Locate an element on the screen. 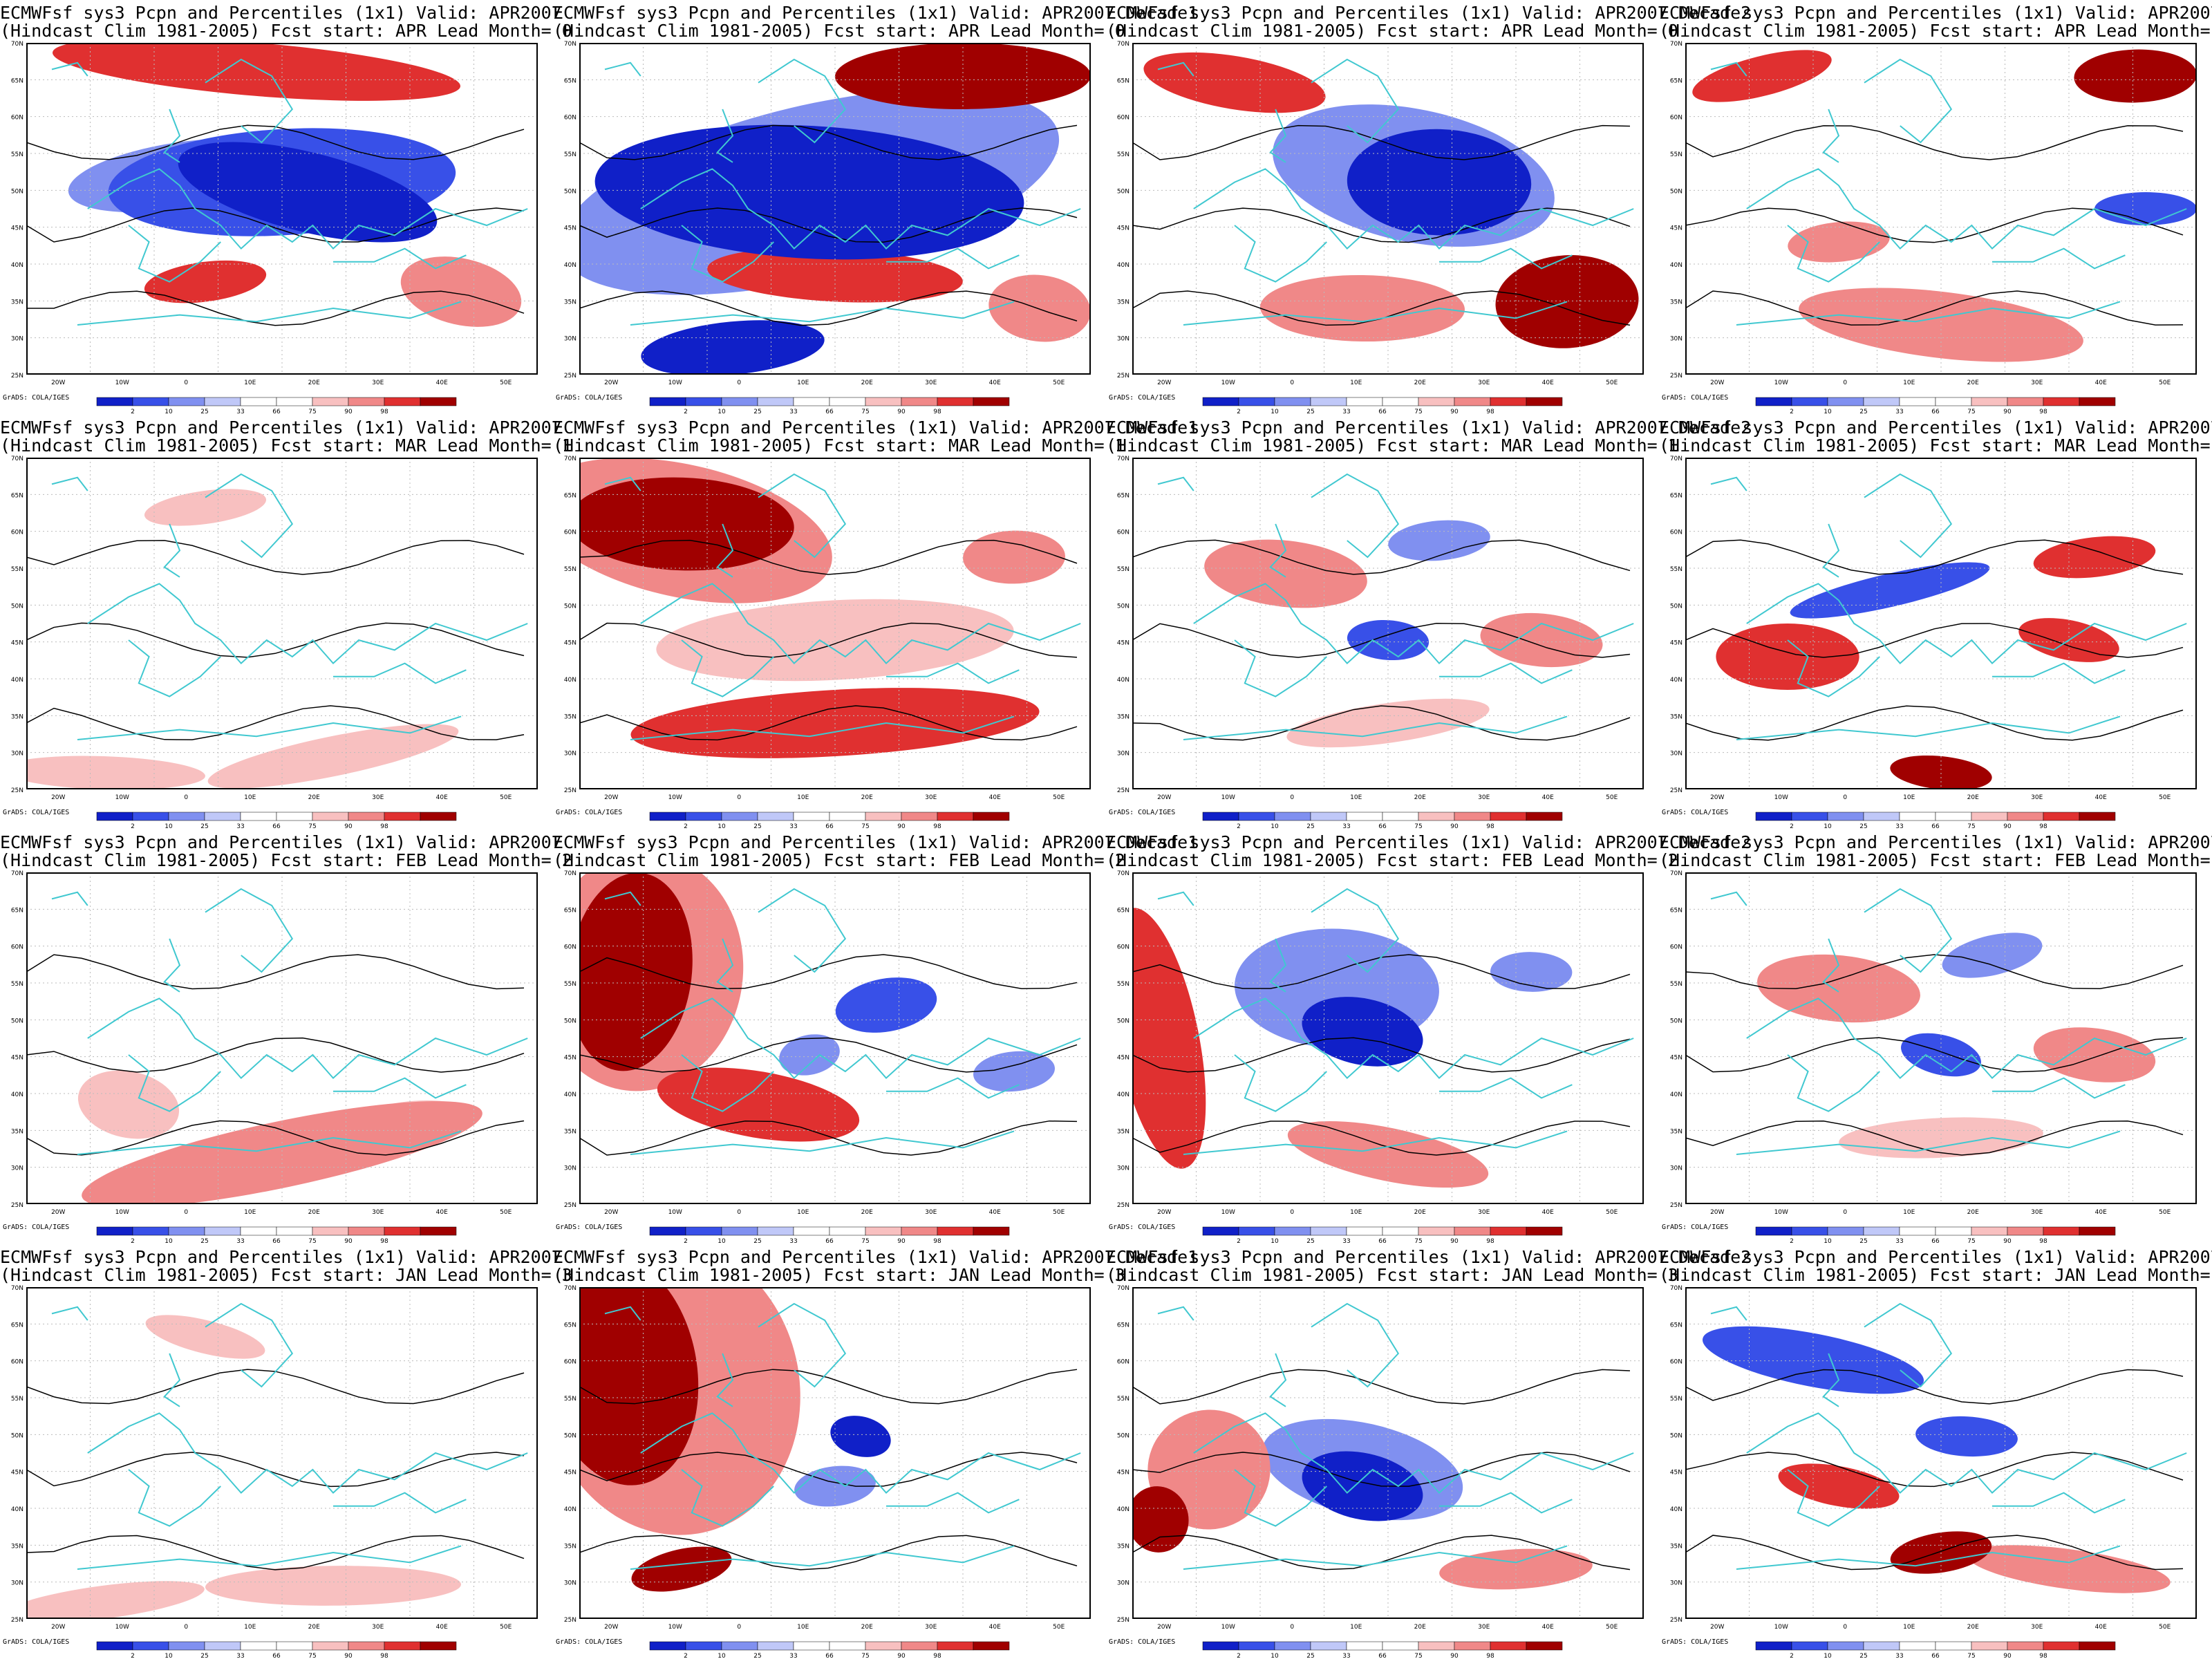 The height and width of the screenshot is (1659, 2212). lat-label: 65N is located at coordinates (1124, 495).